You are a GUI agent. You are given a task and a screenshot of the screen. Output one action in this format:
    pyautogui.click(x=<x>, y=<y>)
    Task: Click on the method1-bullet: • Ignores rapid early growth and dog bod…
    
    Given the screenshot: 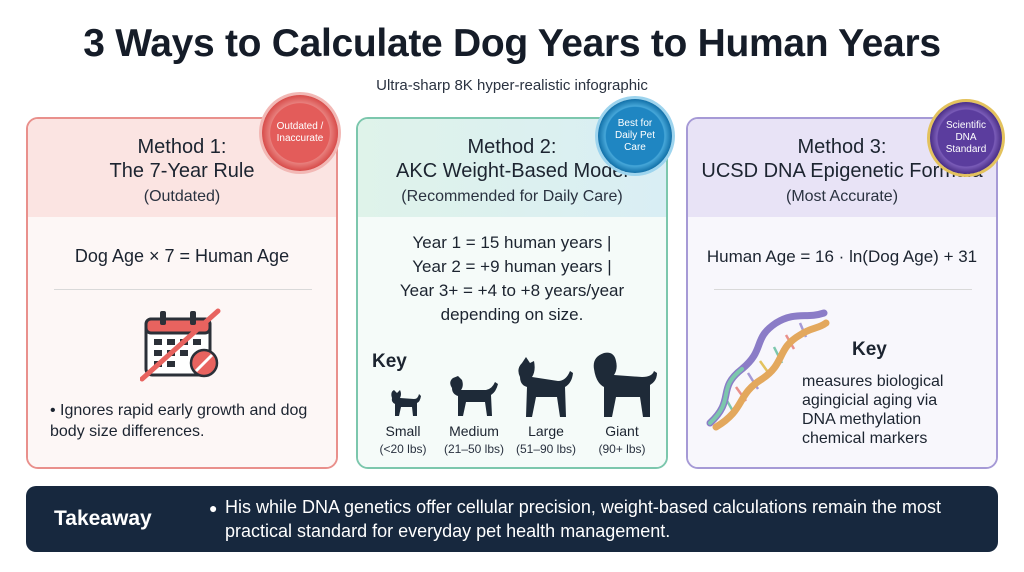 What is the action you would take?
    pyautogui.click(x=179, y=421)
    